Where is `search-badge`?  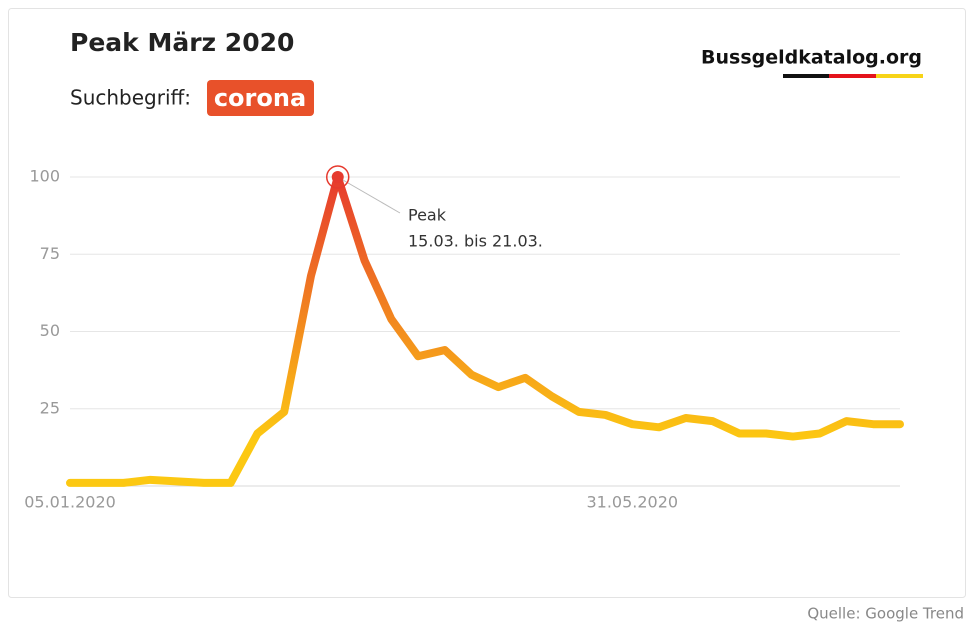
search-badge is located at coordinates (260, 98).